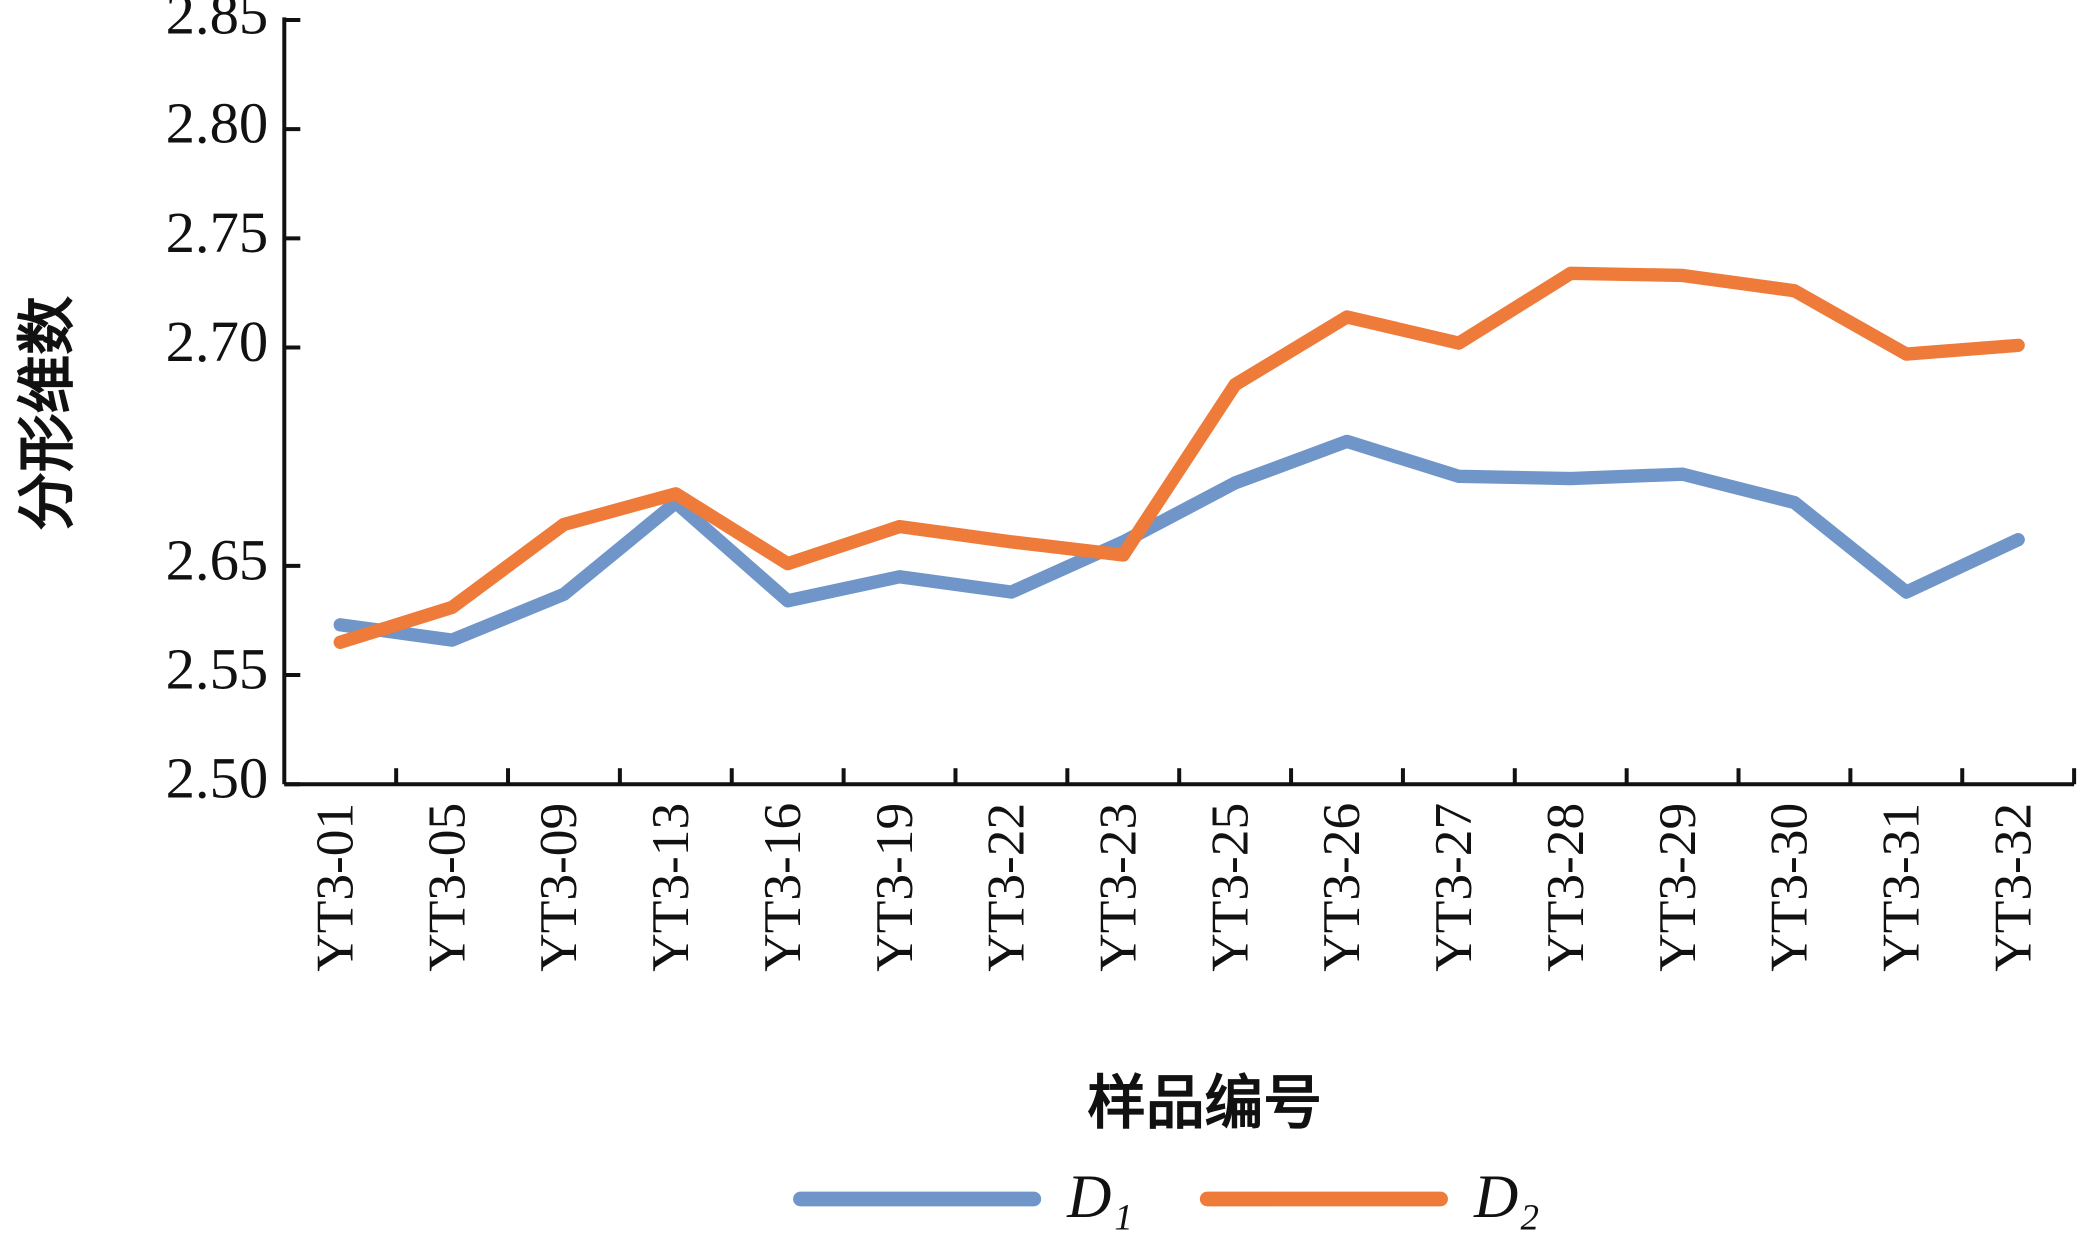 Image resolution: width=2081 pixels, height=1235 pixels. I want to click on legend-label: D₂, so click(1506, 1197).